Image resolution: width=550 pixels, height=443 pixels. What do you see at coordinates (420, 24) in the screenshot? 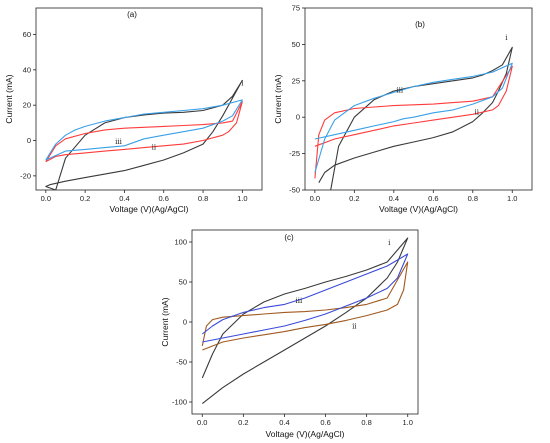
I see `panel-label: (b)` at bounding box center [420, 24].